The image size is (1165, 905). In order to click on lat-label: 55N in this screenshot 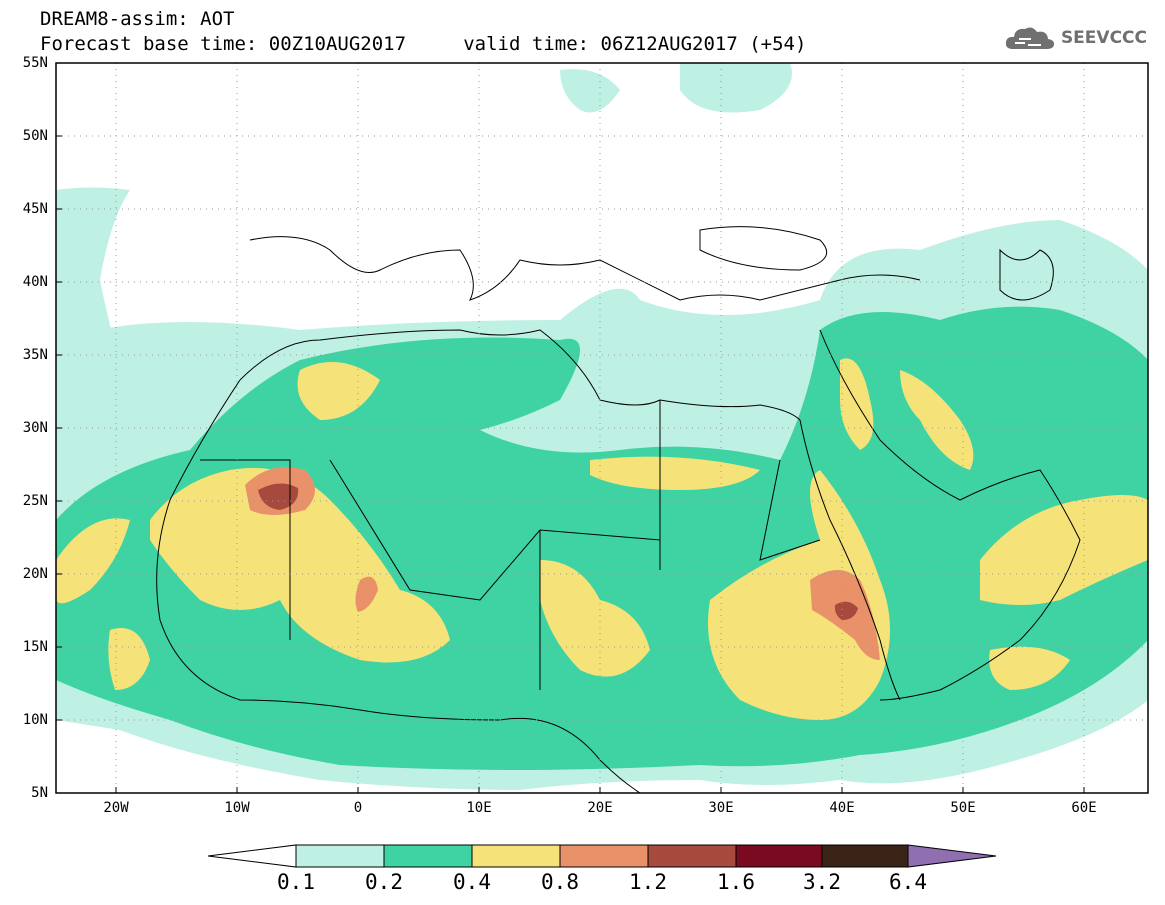, I will do `click(35, 63)`.